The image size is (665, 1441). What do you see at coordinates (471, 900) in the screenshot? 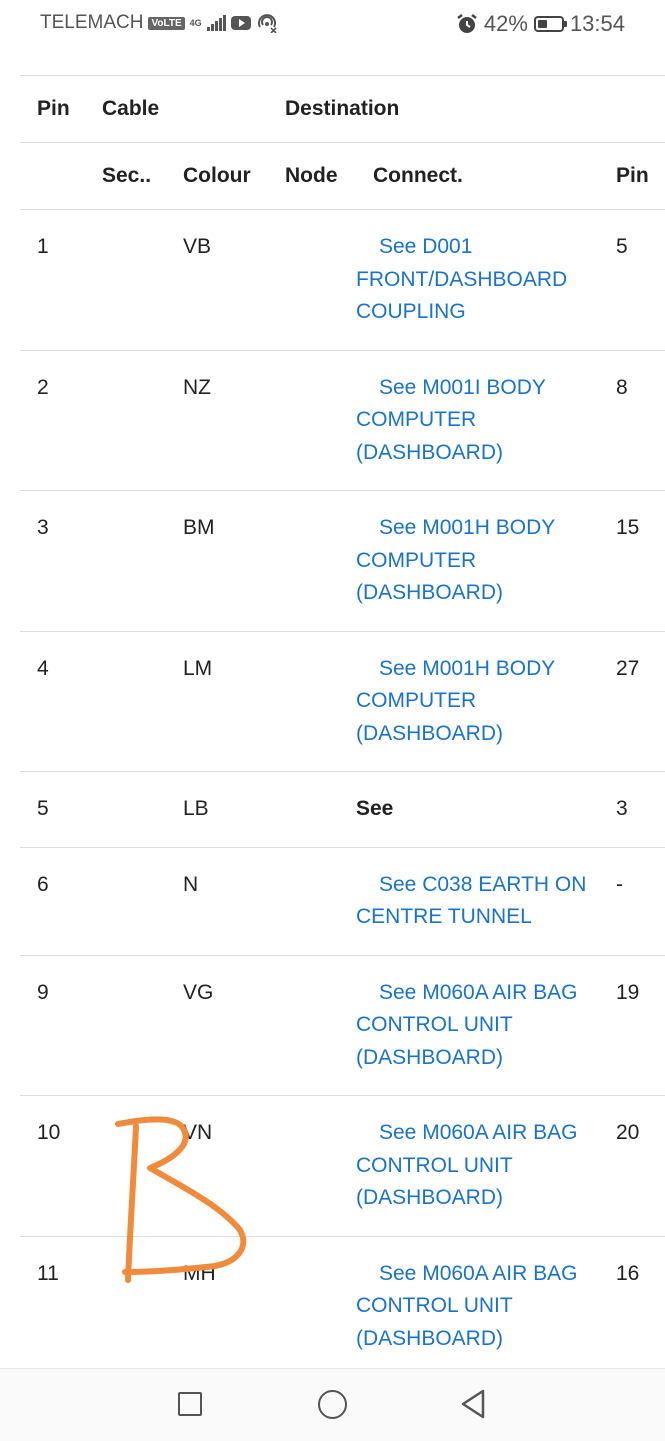
I see `connector-link: See C038 EARTH ON CENTRE TUNNEL` at bounding box center [471, 900].